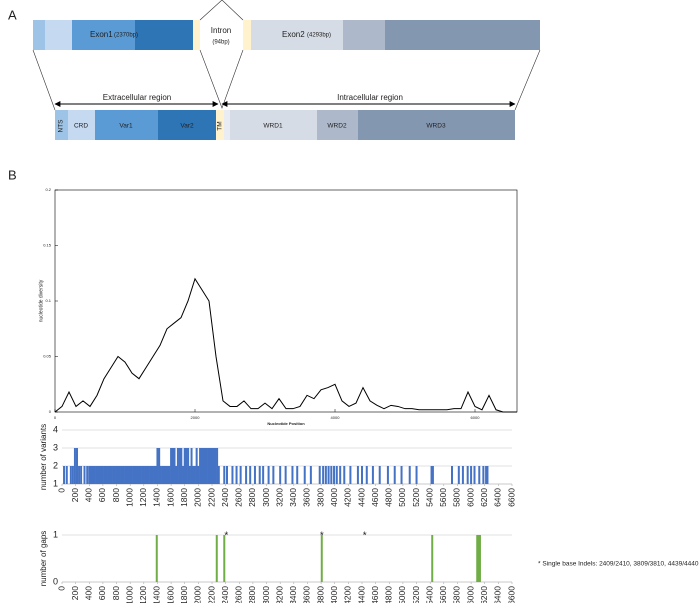 The height and width of the screenshot is (603, 700). I want to click on x-tick-label: 5800, so click(457, 594).